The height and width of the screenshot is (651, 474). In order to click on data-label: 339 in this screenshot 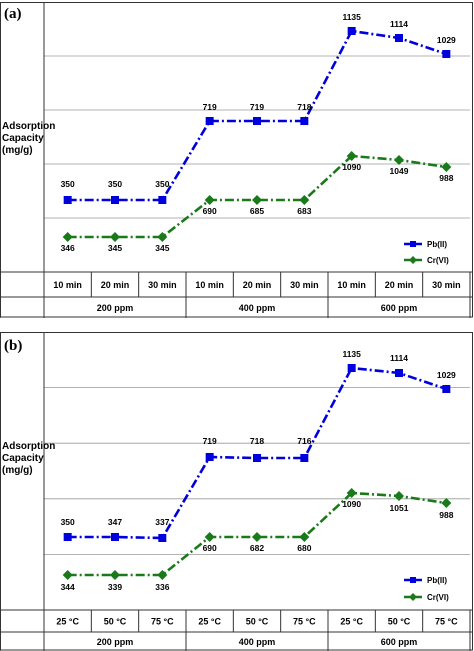, I will do `click(115, 587)`.